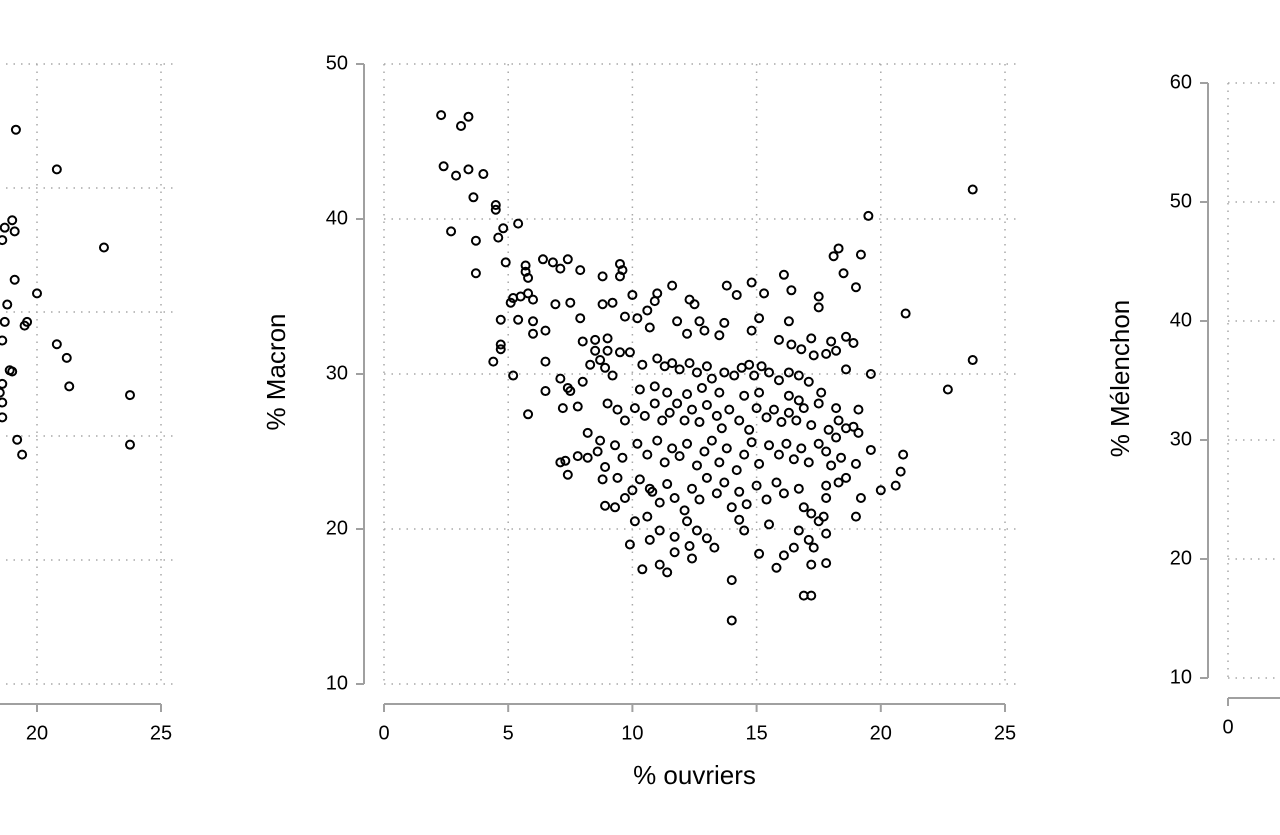 The image size is (1280, 835). What do you see at coordinates (88, 403) in the screenshot?
I see `panel: 1020304050600510152025` at bounding box center [88, 403].